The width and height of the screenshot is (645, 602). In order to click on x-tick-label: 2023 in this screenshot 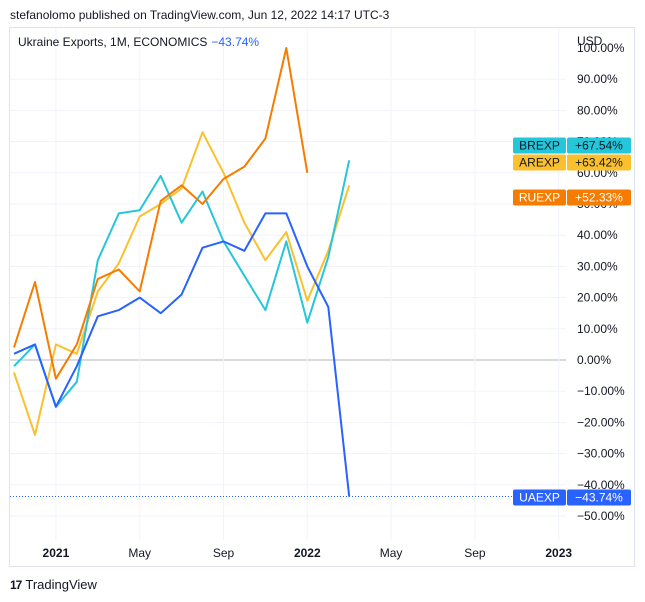, I will do `click(558, 553)`.